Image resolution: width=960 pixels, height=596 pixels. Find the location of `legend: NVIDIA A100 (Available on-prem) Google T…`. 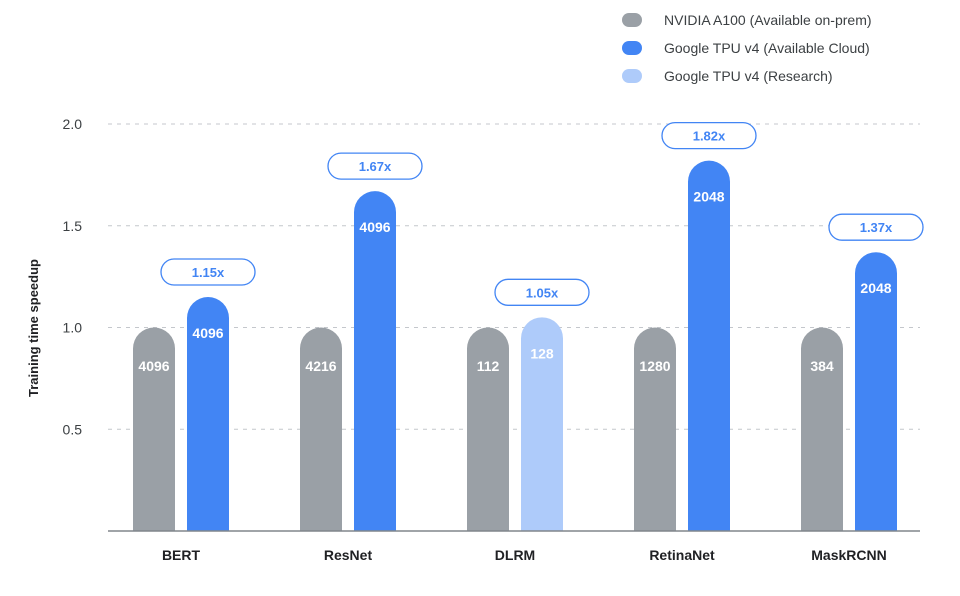

legend: NVIDIA A100 (Available on-prem) Google T… is located at coordinates (747, 48).